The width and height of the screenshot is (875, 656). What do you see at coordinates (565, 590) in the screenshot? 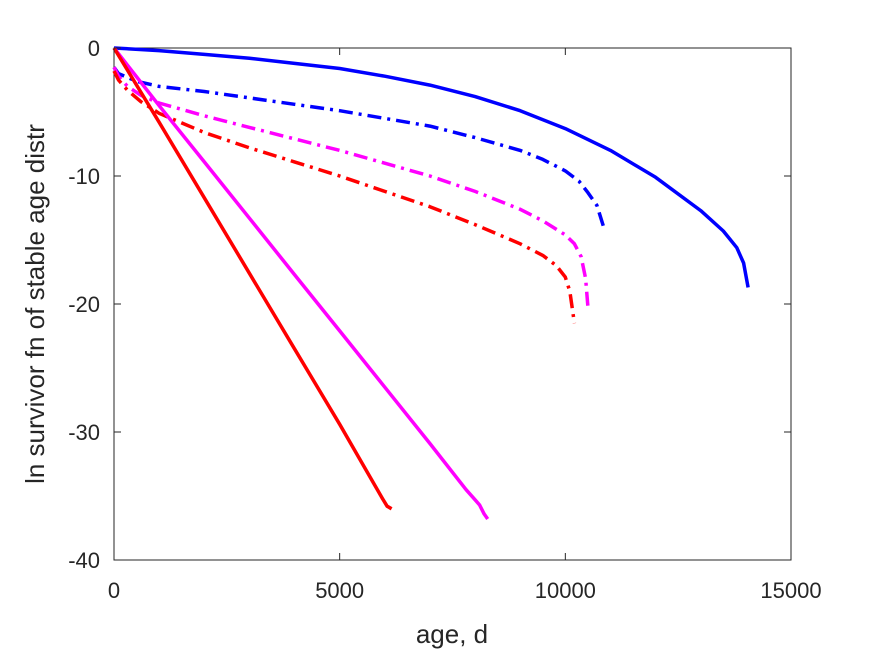
I see `x-tick-label: 10000` at bounding box center [565, 590].